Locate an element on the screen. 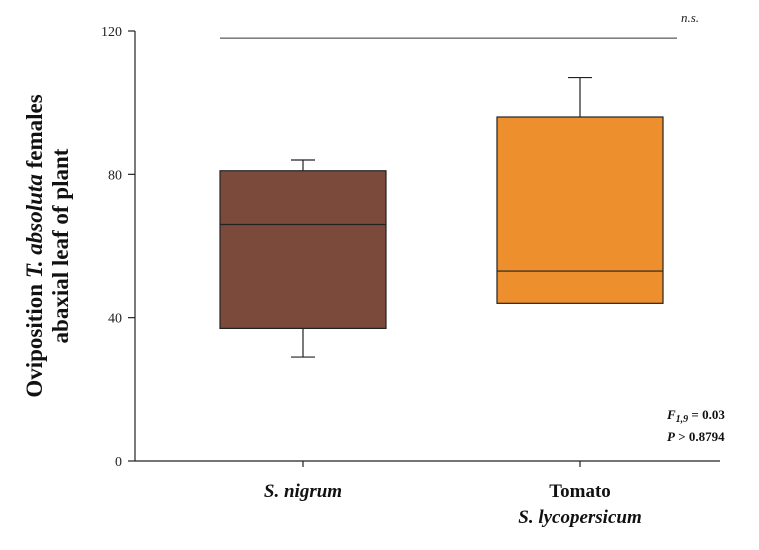  f-value: = 0.03 is located at coordinates (706, 414).